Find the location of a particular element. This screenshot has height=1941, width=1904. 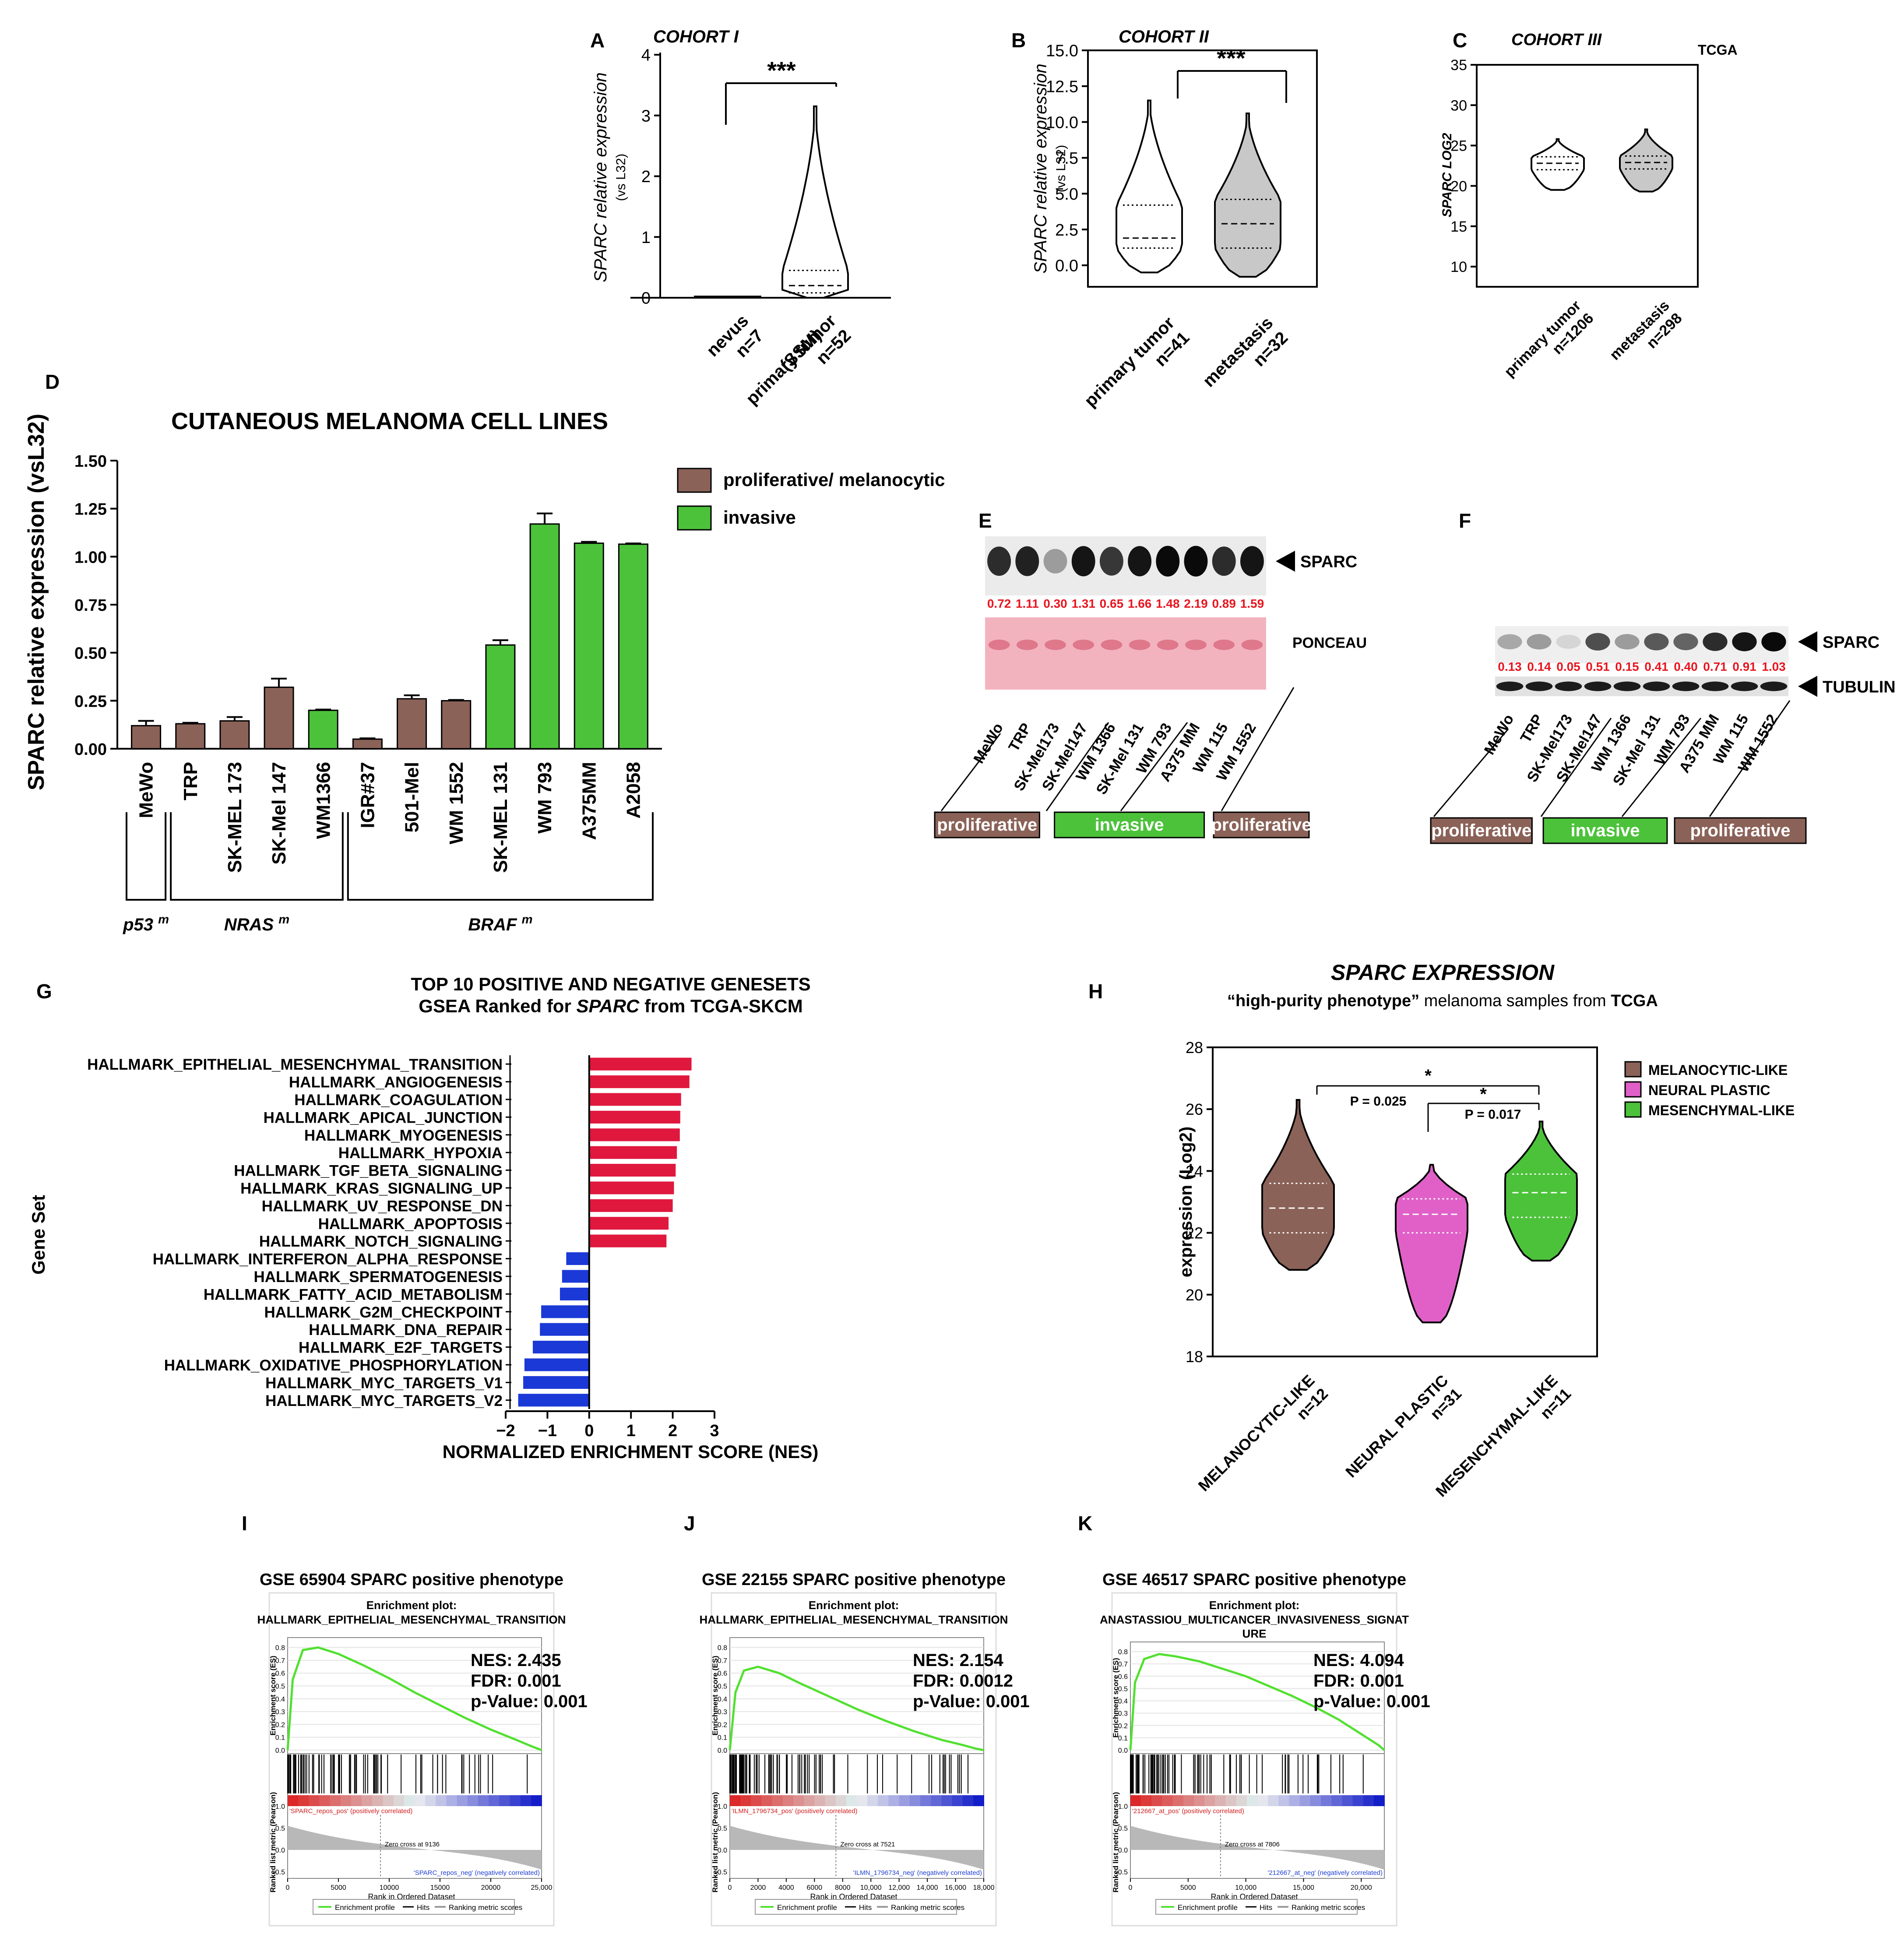

mutation-bracket is located at coordinates (501, 856).